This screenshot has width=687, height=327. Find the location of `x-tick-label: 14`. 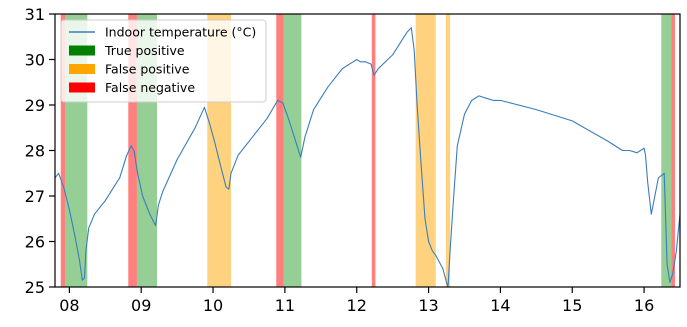

x-tick-label: 14 is located at coordinates (500, 305).